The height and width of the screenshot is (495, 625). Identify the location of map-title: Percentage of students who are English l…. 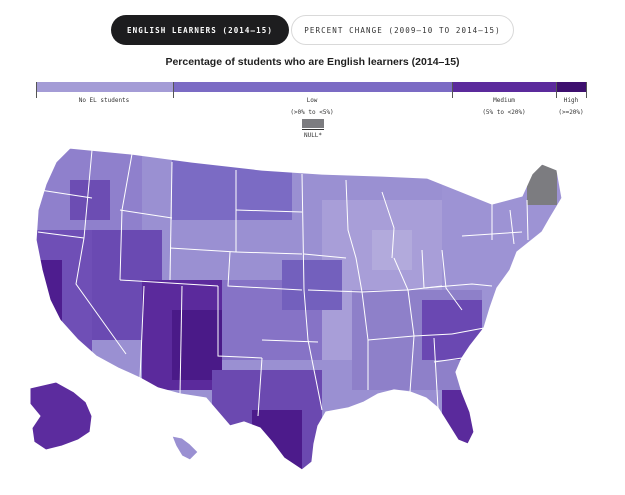
(312, 62).